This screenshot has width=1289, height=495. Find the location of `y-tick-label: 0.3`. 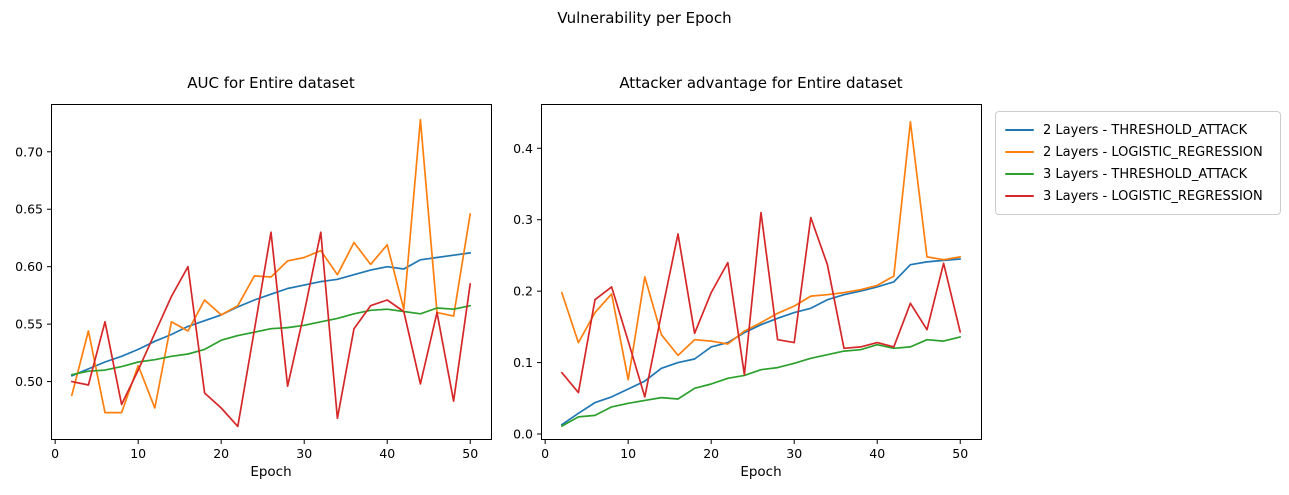

y-tick-label: 0.3 is located at coordinates (523, 219).